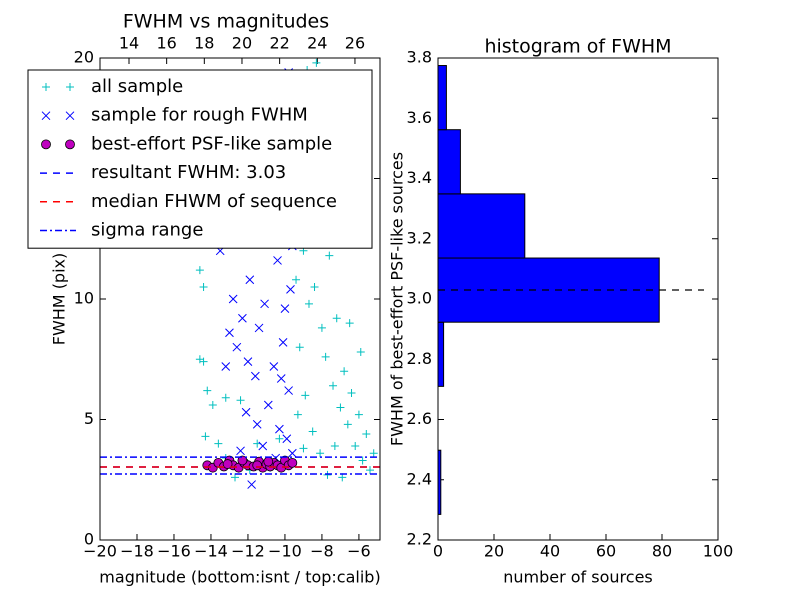 The width and height of the screenshot is (800, 600). What do you see at coordinates (137, 86) in the screenshot?
I see `legend-label: all sample` at bounding box center [137, 86].